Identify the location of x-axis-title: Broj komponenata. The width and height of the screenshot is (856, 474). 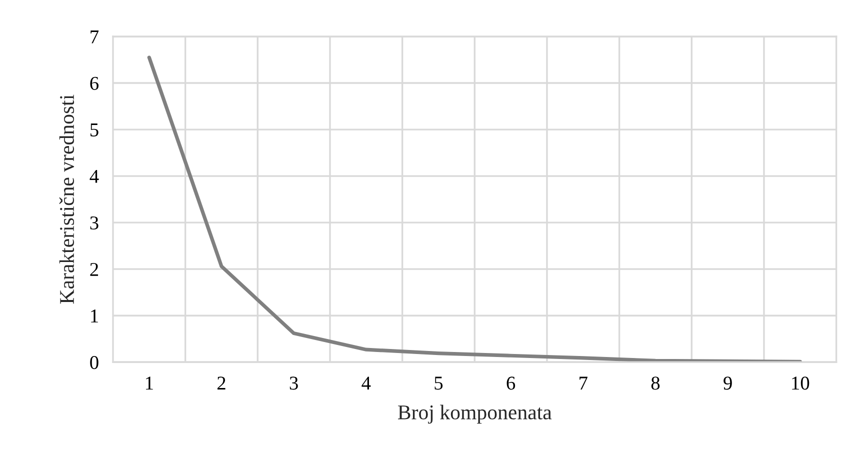
(475, 414).